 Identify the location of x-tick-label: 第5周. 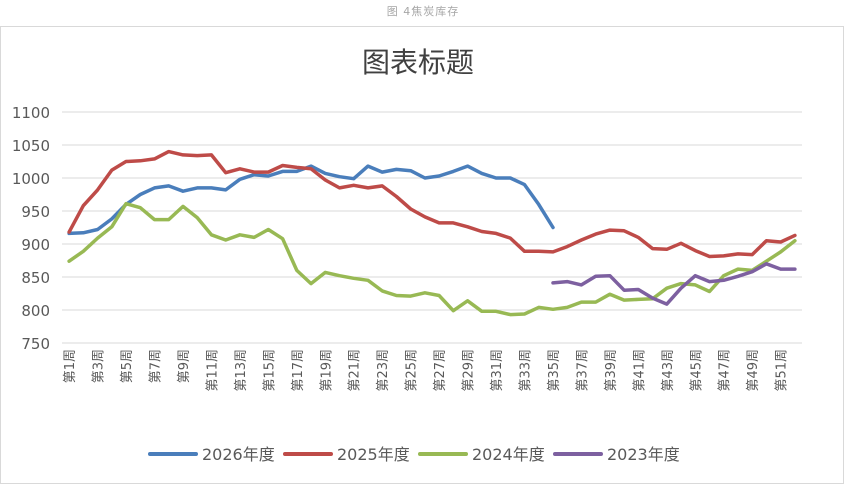
(127, 366).